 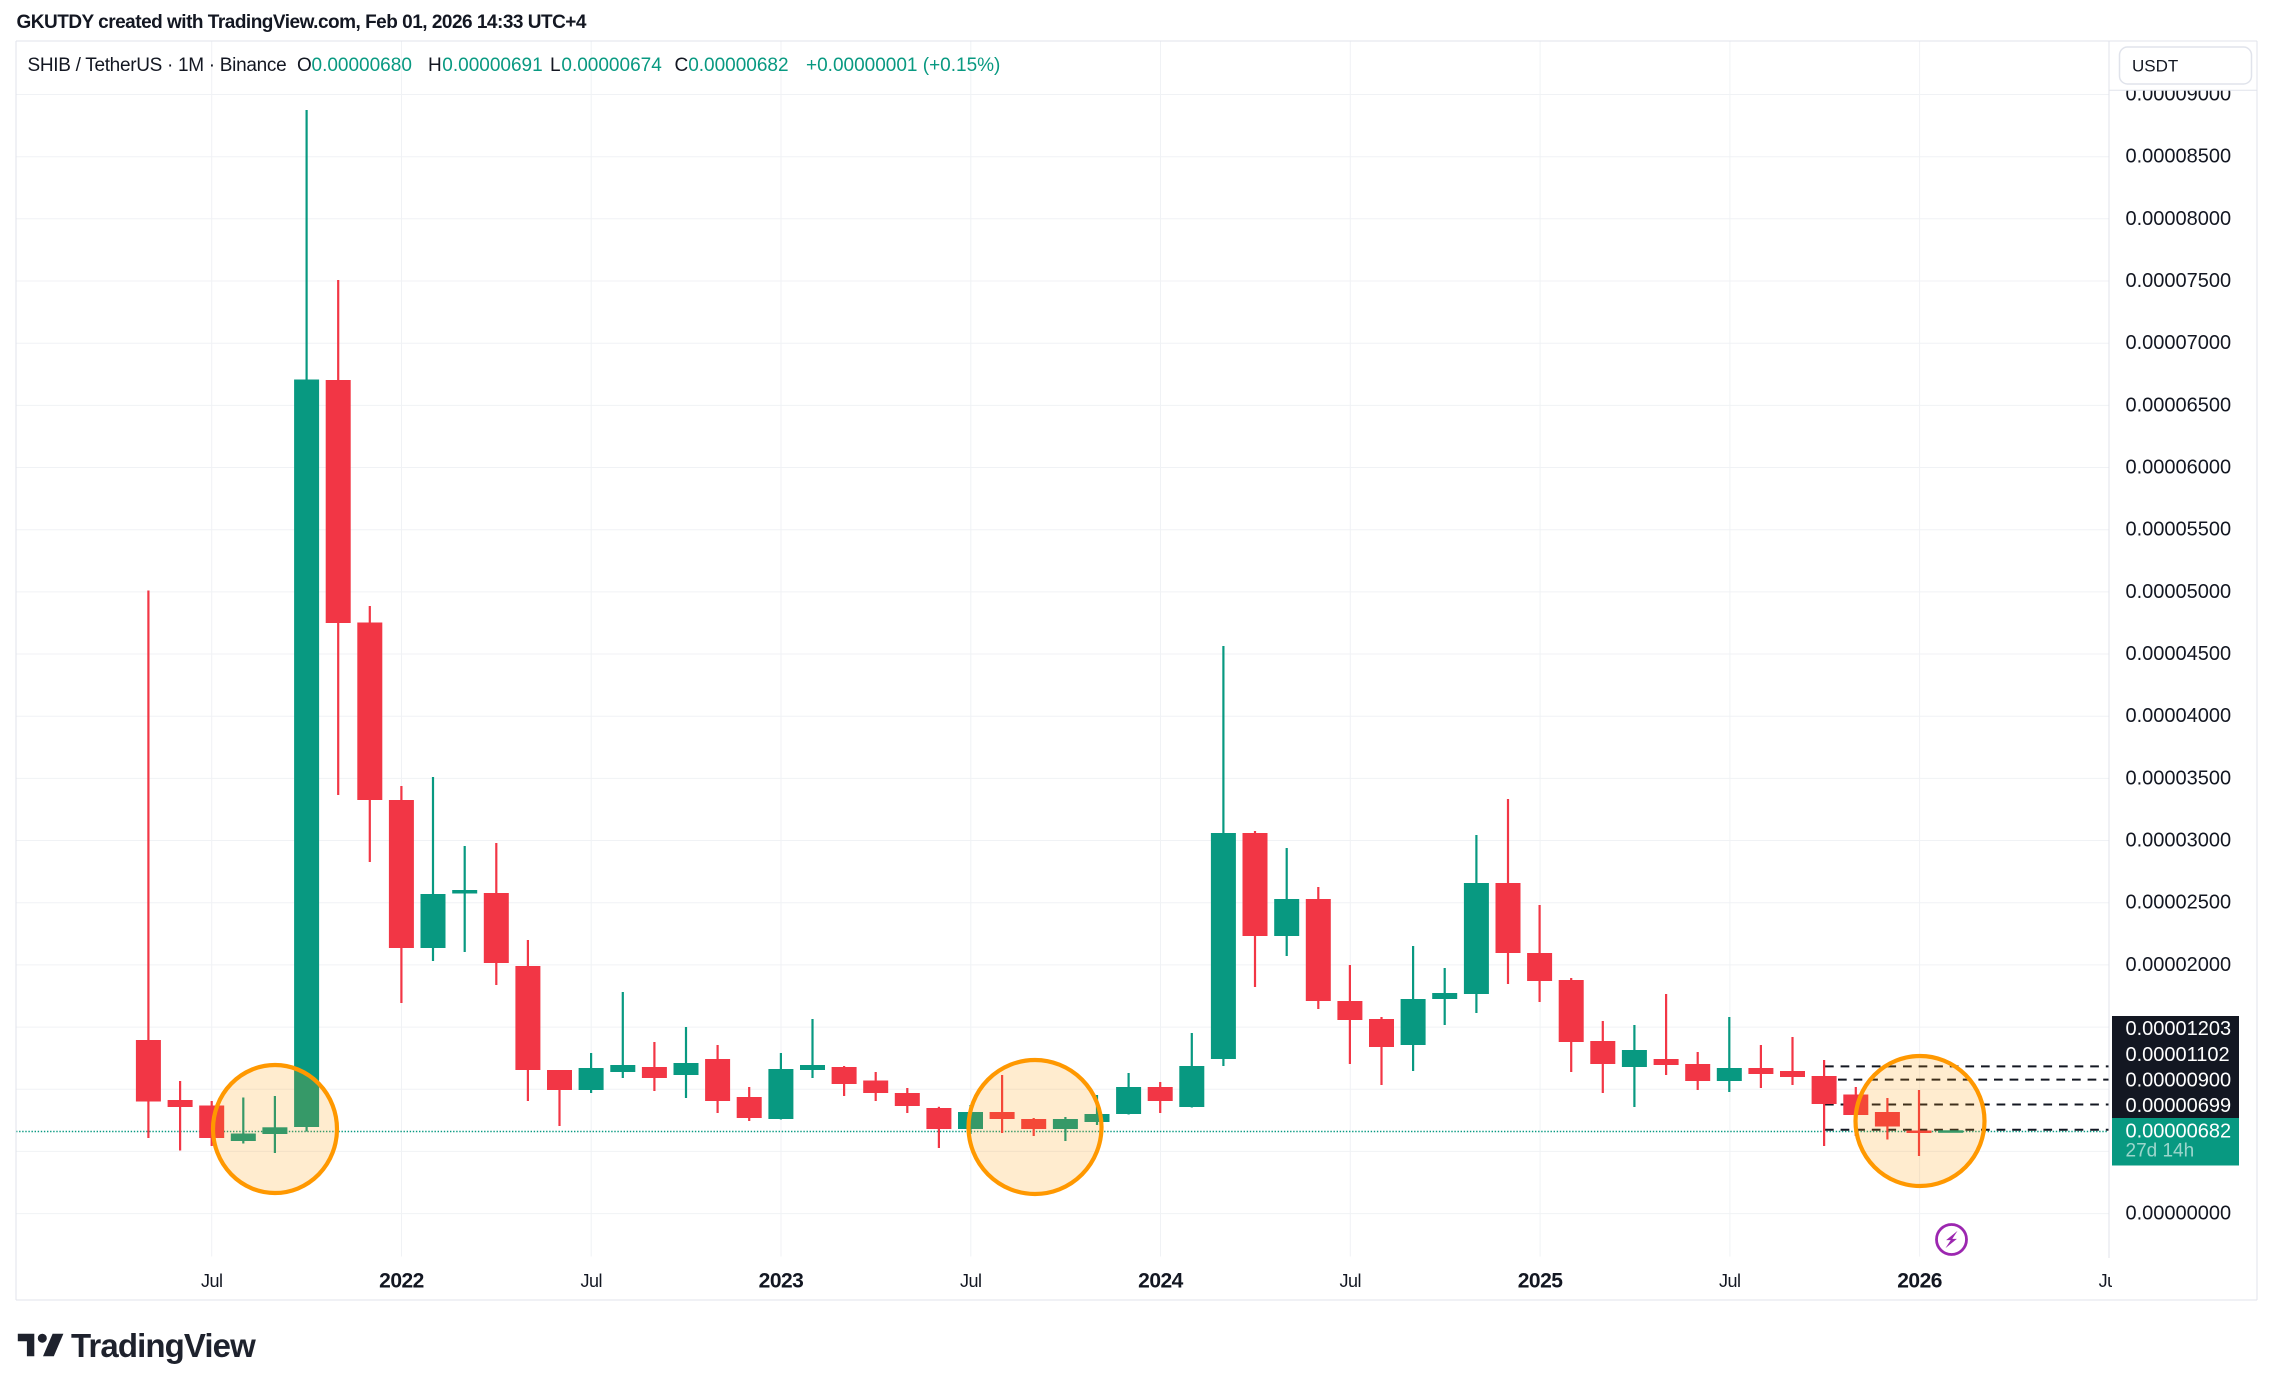 What do you see at coordinates (2179, 1080) in the screenshot?
I see `svg-text: 0.00000900` at bounding box center [2179, 1080].